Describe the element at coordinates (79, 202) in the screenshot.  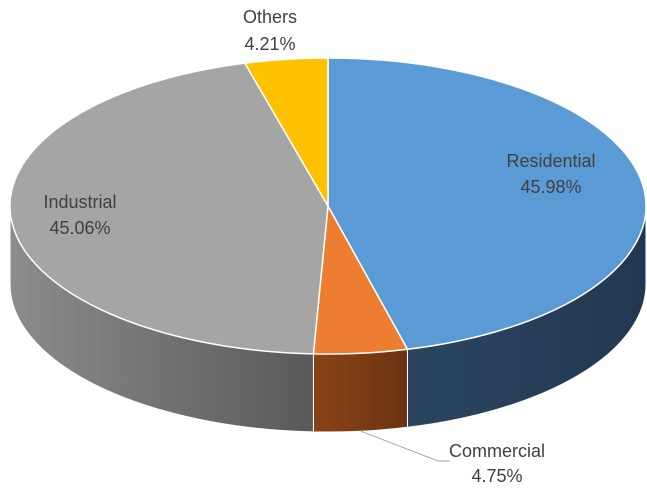
I see `data-label-name-industrial: Industrial` at that location.